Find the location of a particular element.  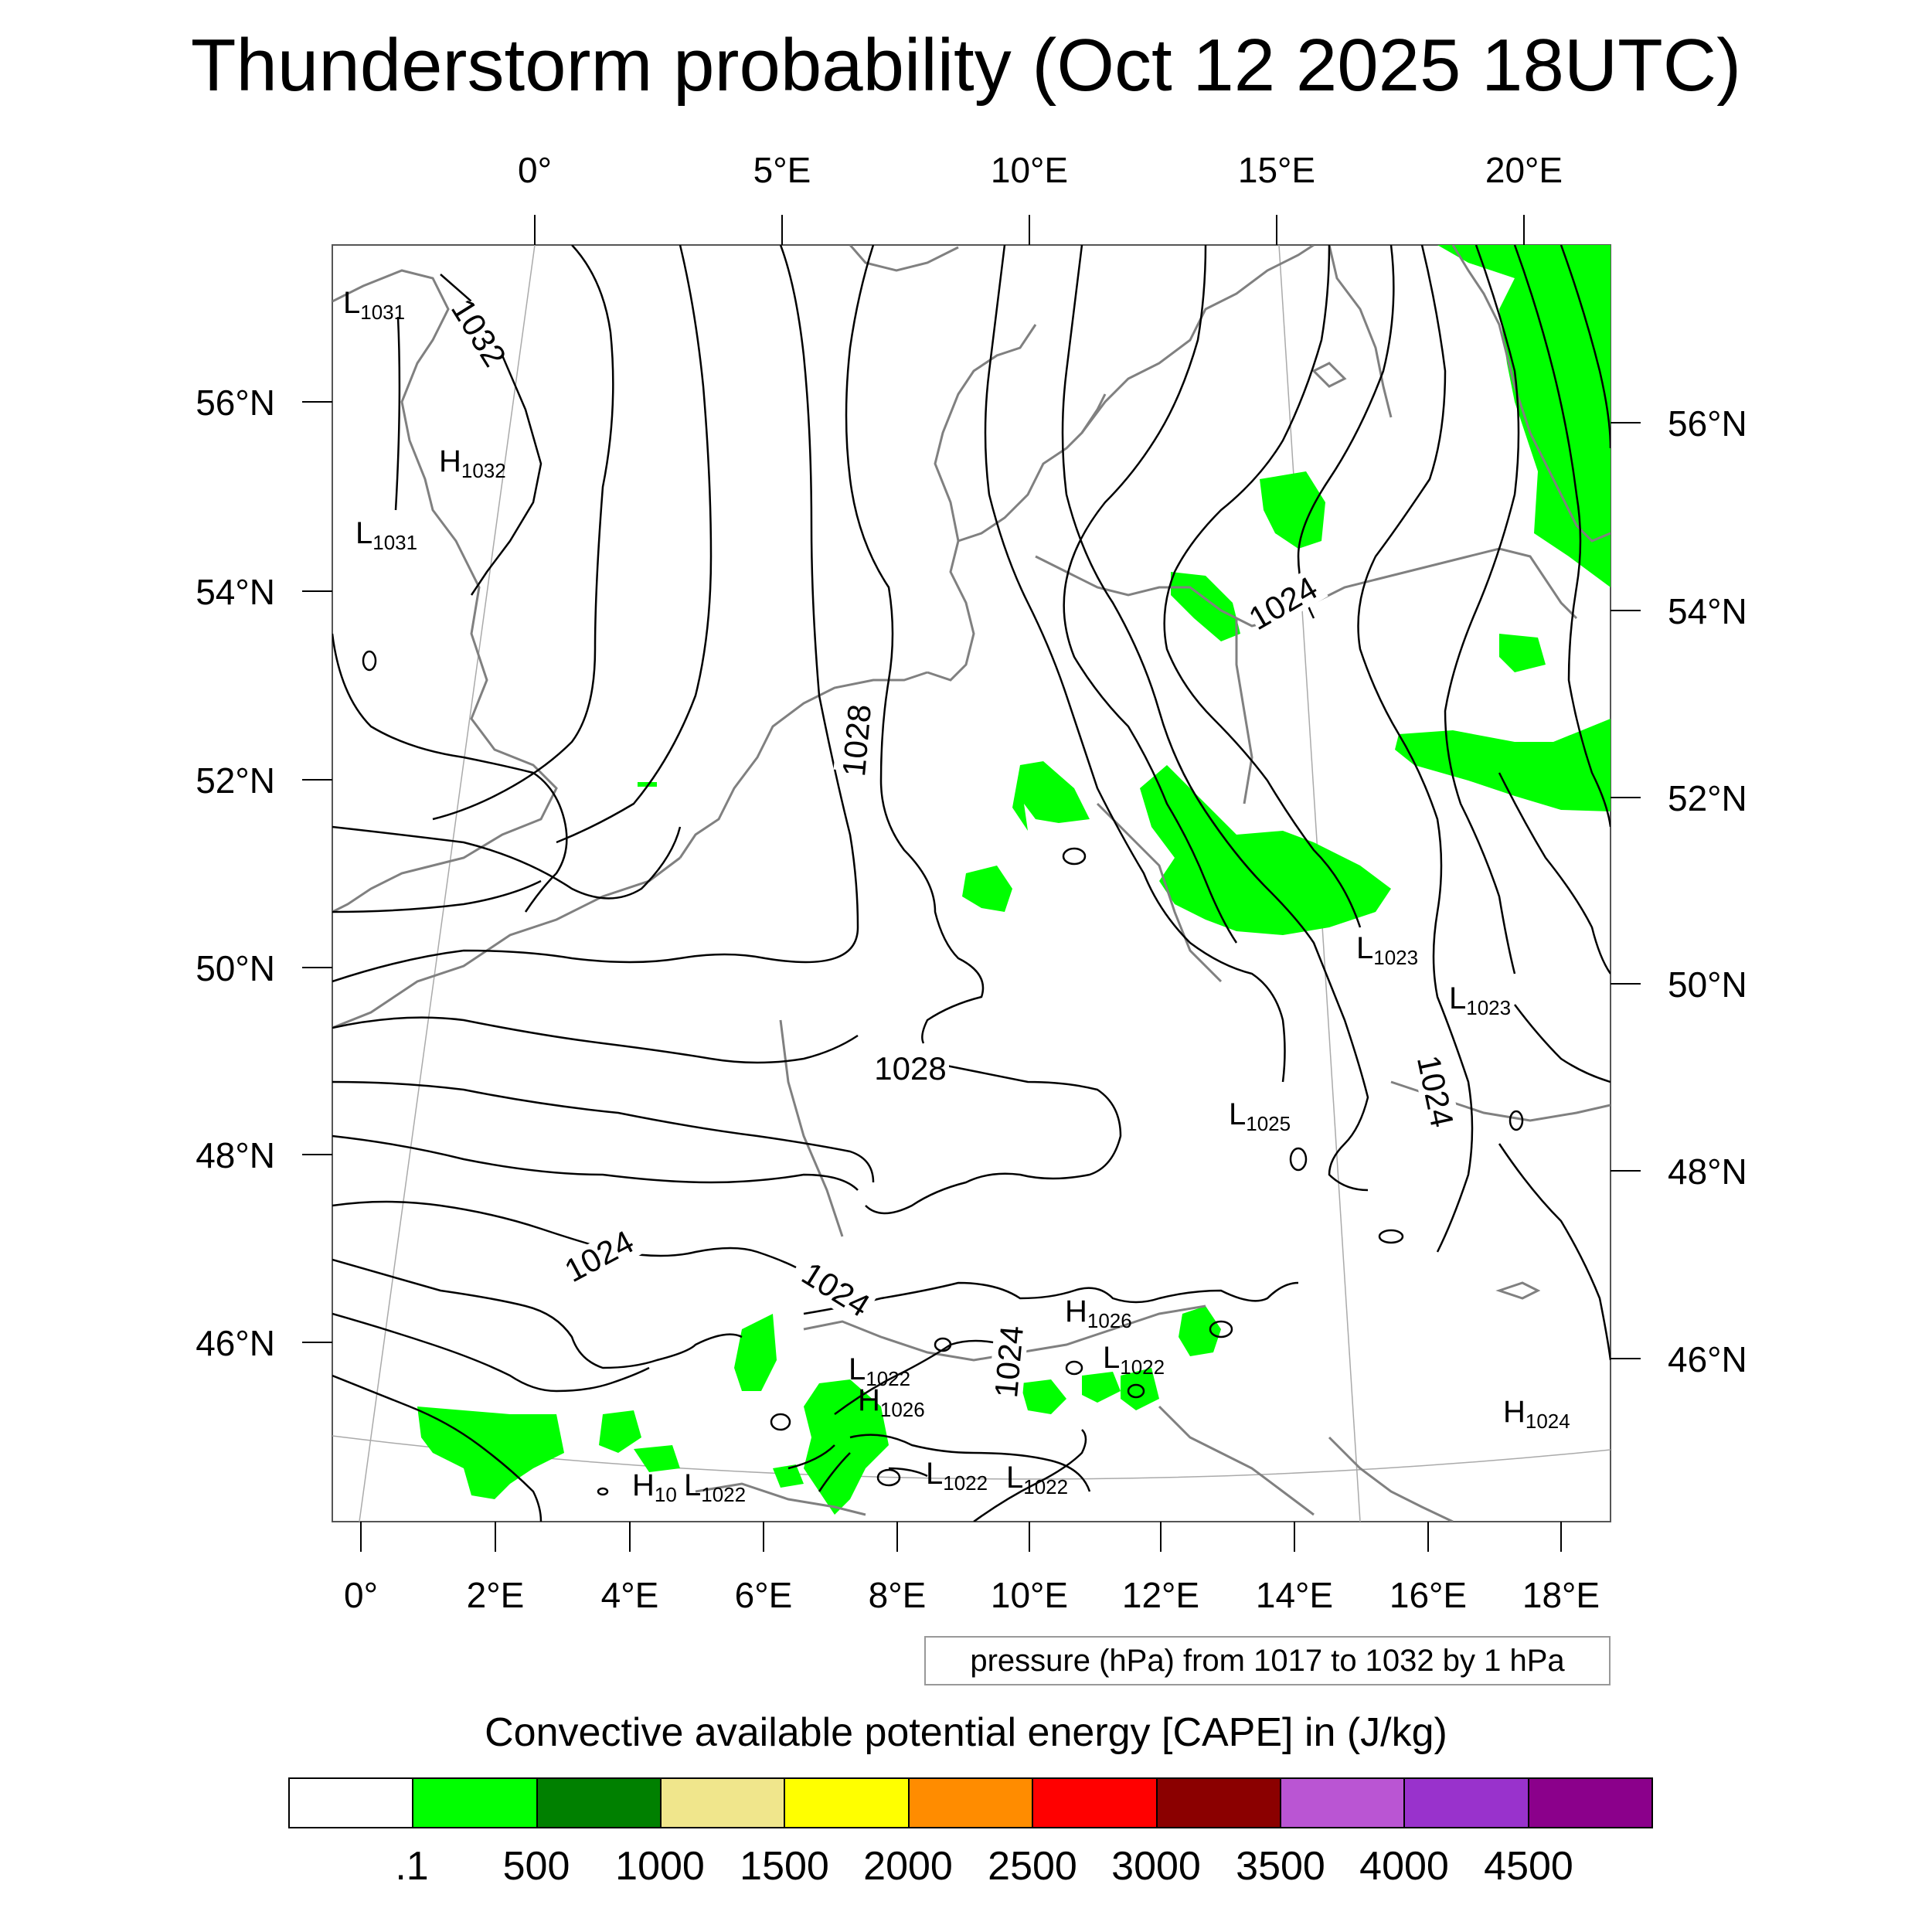

cape-area-alps-central is located at coordinates (847, 1447).